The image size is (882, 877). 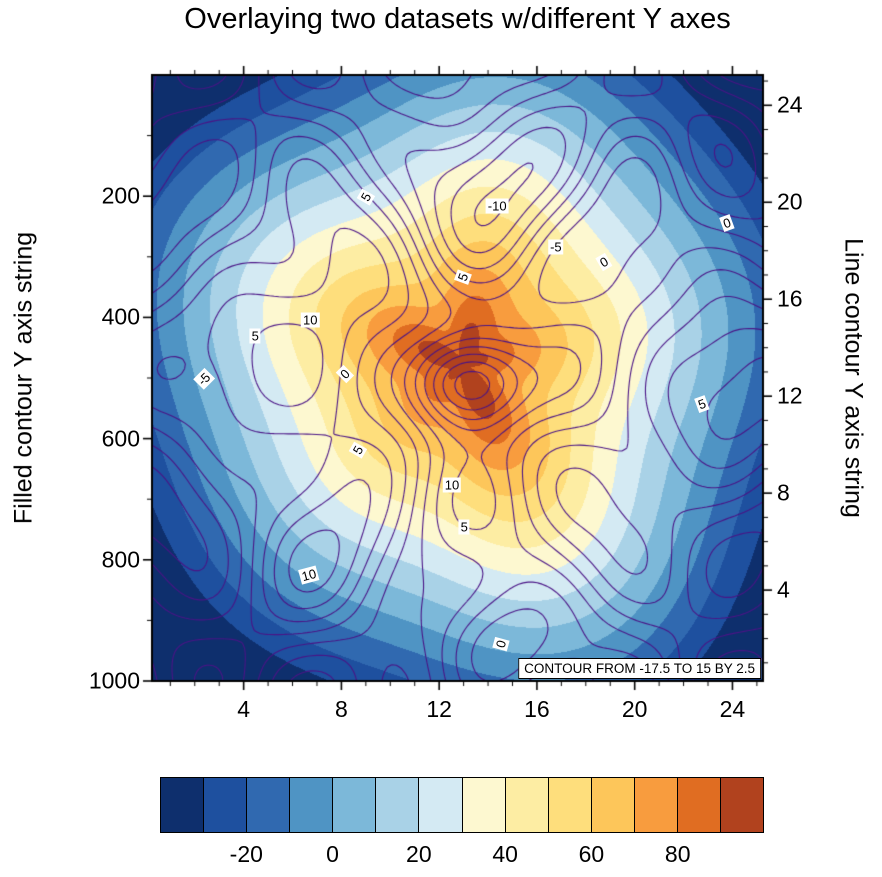 I want to click on contour-info-box: CONTOUR FROM -17.5 TO 15 BY 2.5, so click(x=639, y=668).